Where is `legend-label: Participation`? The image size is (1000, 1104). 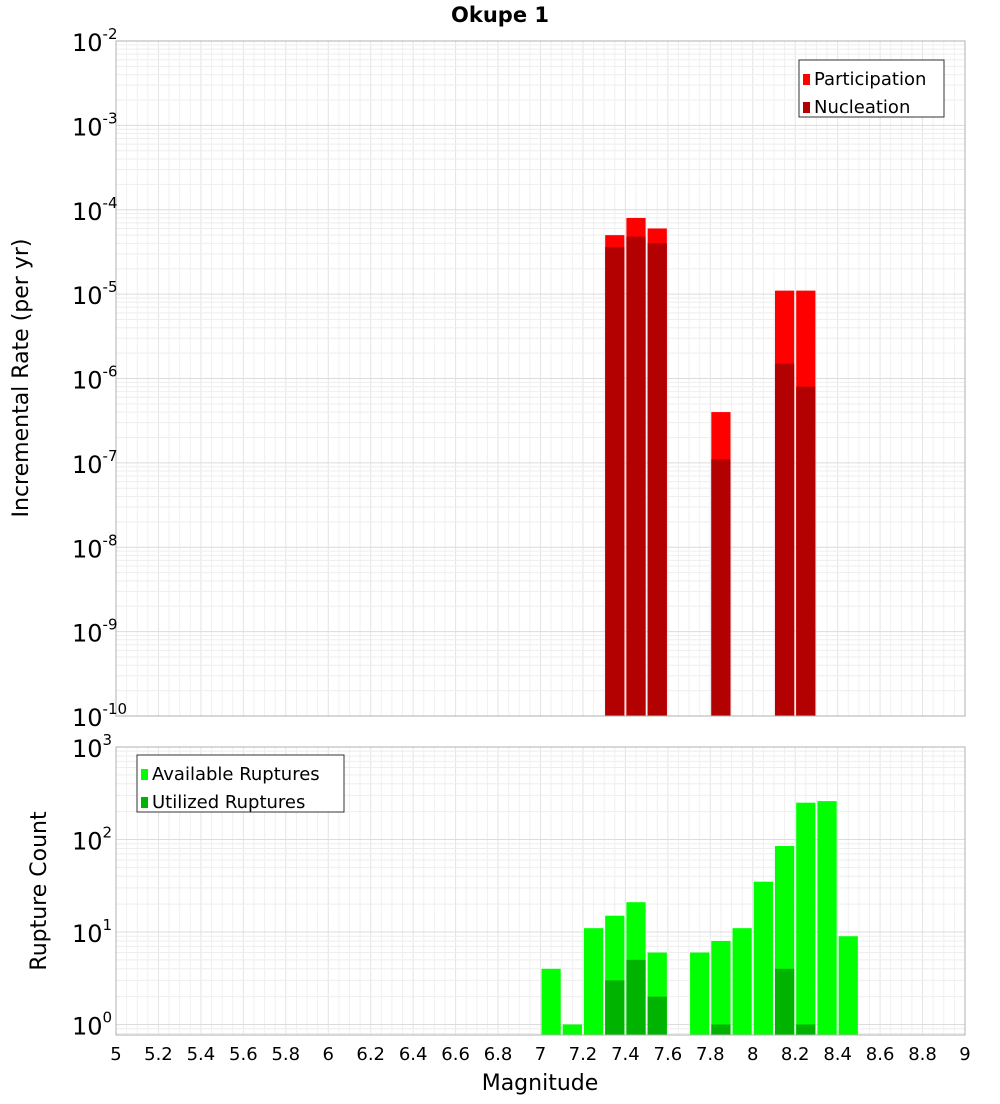 legend-label: Participation is located at coordinates (870, 79).